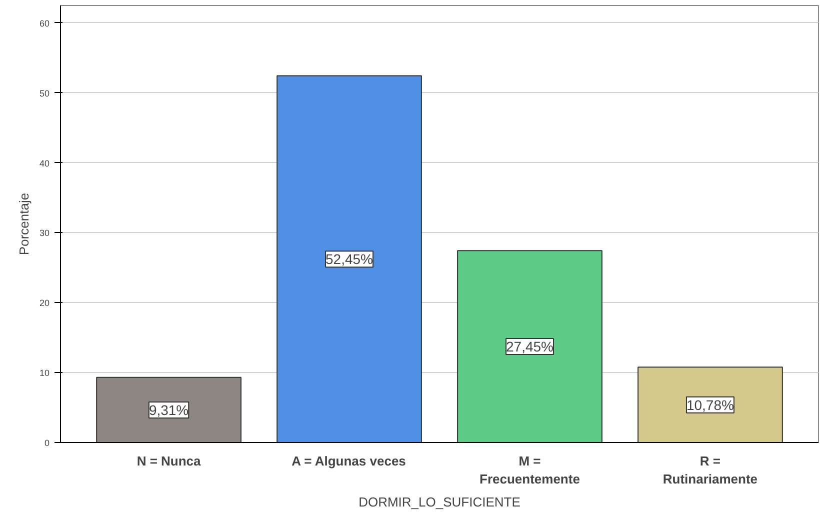 The height and width of the screenshot is (512, 823). I want to click on x-tick-label: N = Nunca, so click(169, 461).